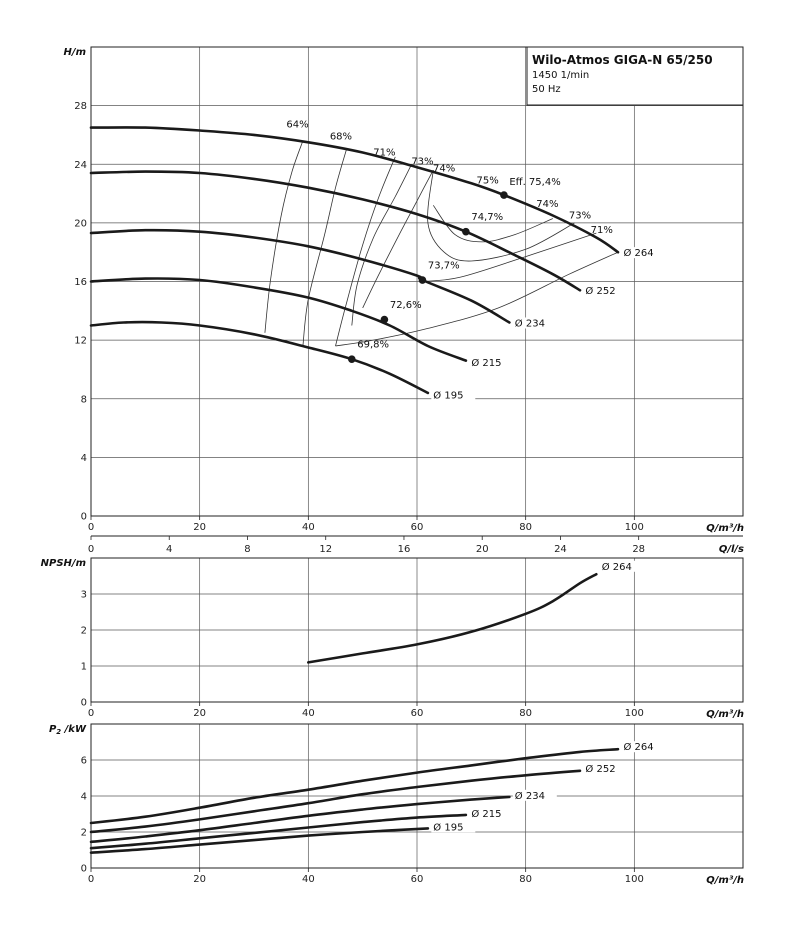 The image size is (800, 936). I want to click on x-axis-title: Q/m³/h, so click(725, 528).